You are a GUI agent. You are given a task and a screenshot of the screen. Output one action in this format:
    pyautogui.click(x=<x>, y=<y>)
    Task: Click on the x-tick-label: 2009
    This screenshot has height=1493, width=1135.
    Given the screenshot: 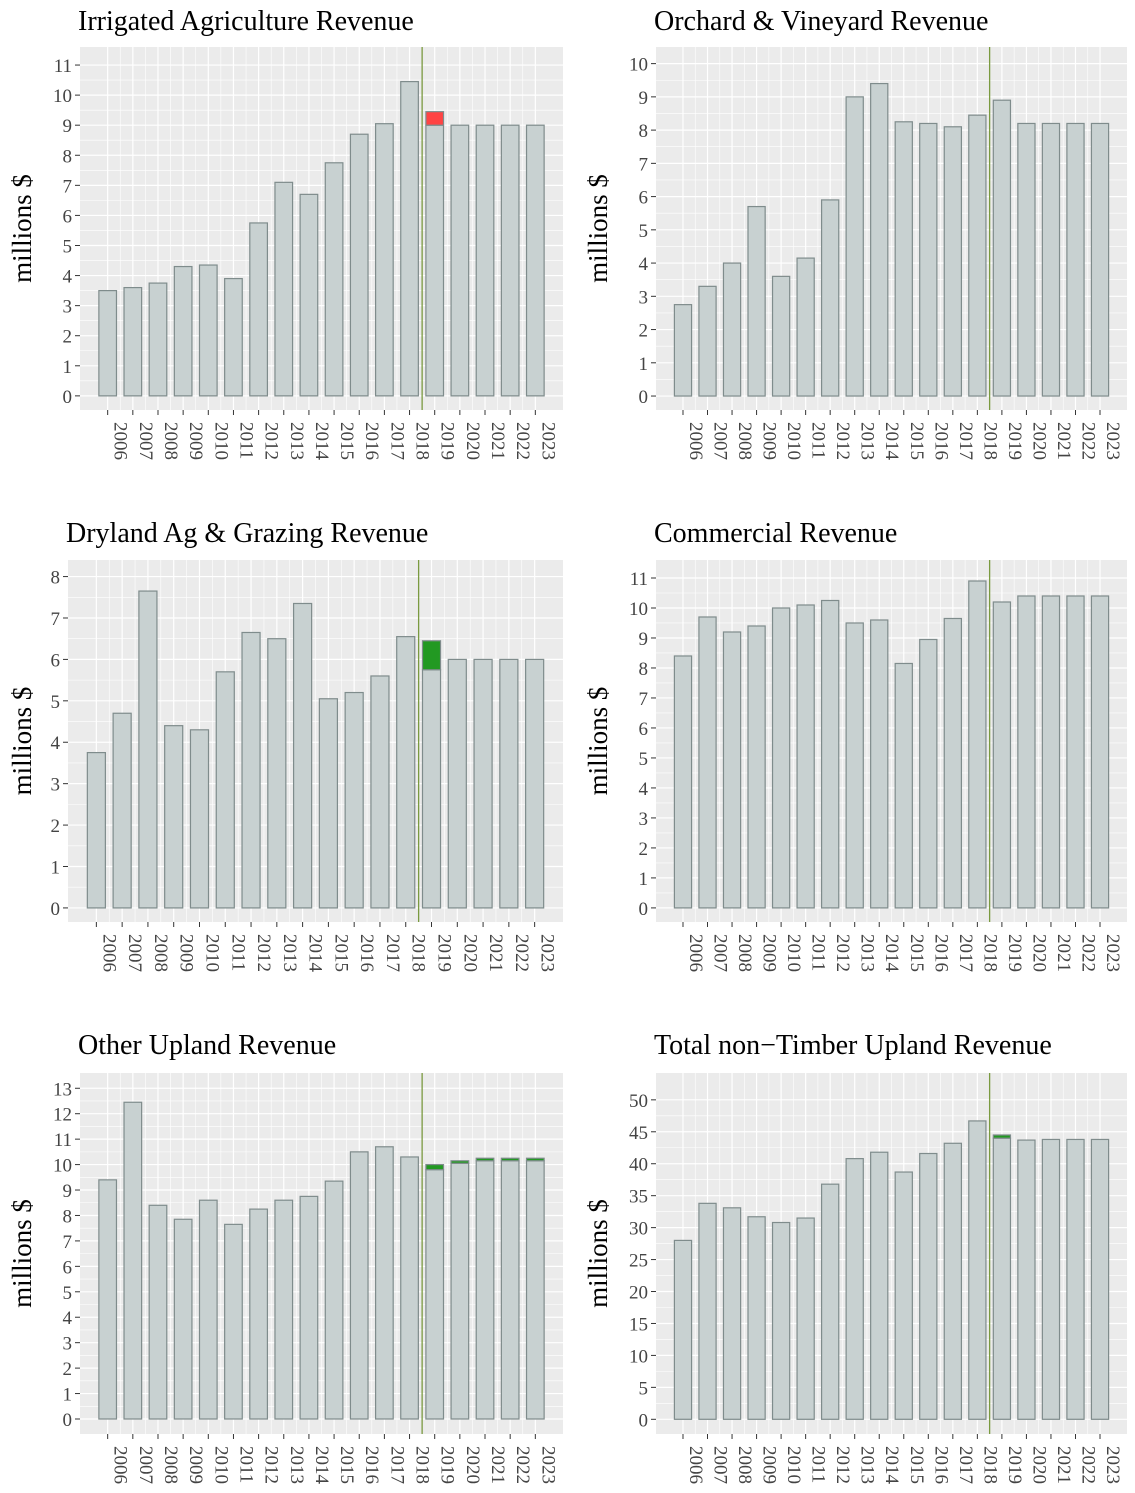 What is the action you would take?
    pyautogui.click(x=186, y=953)
    